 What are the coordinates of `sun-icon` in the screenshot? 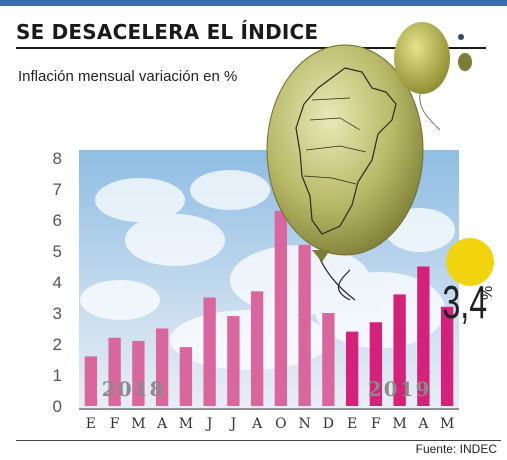 It's located at (470, 262).